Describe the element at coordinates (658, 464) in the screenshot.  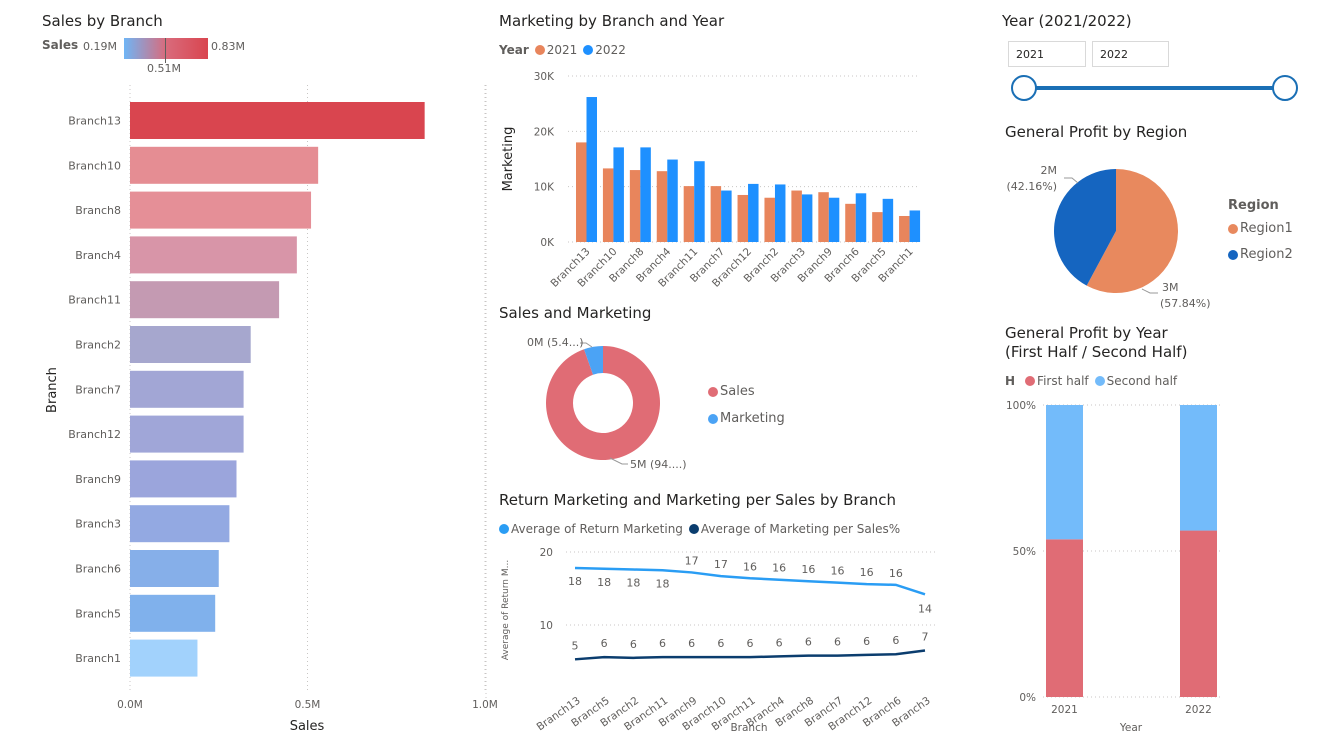
I see `donut-label-sales: 5M (94....)` at that location.